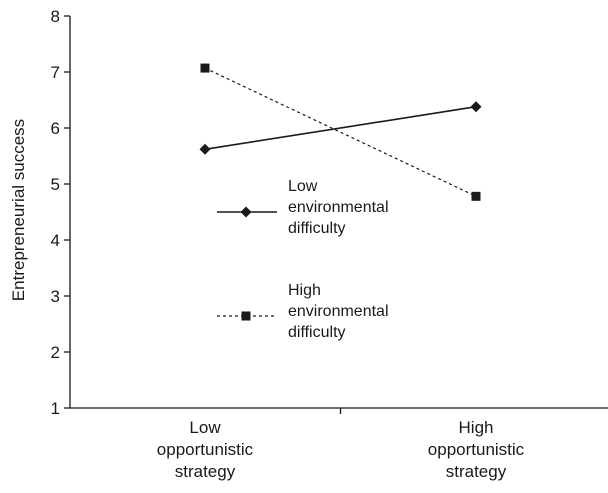  Describe the element at coordinates (476, 427) in the screenshot. I see `x-category-label-line: High` at that location.